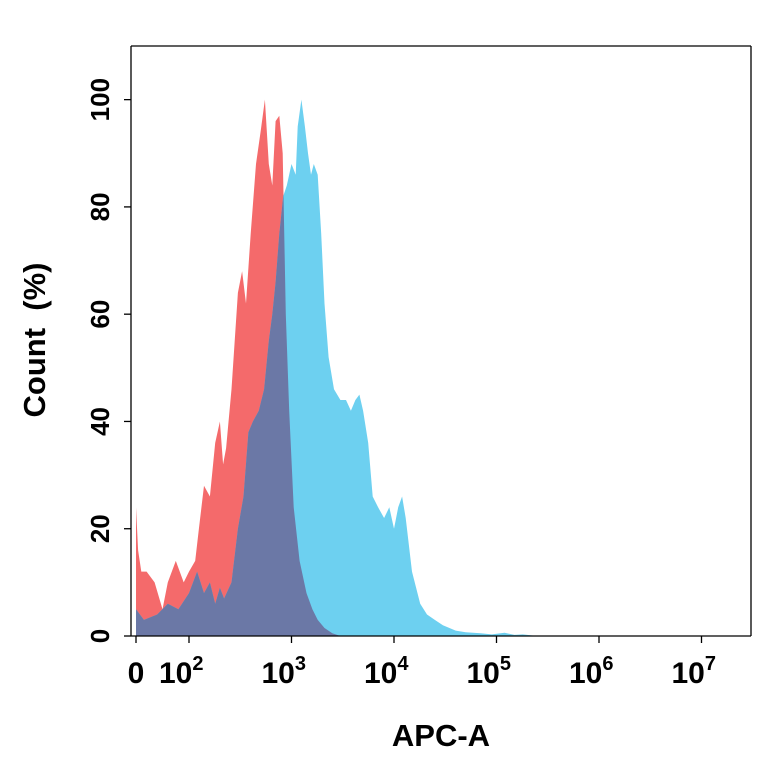 This screenshot has height=764, width=764. I want to click on y-axis-title: Count (%), so click(34, 340).